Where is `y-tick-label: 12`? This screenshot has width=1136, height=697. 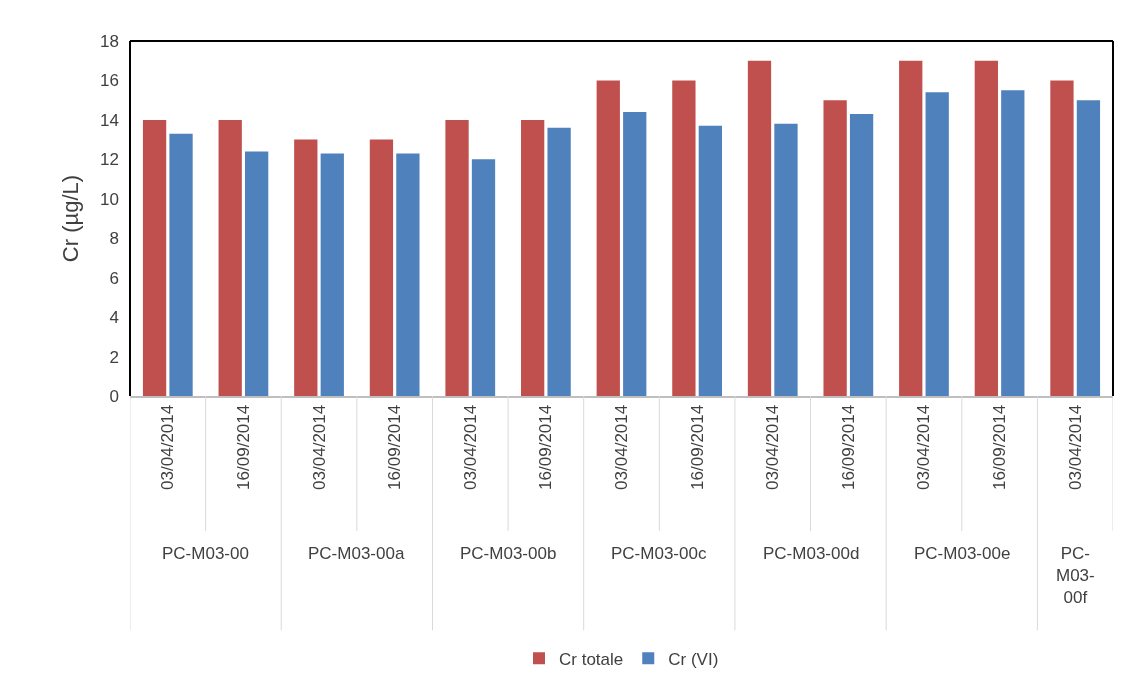 y-tick-label: 12 is located at coordinates (109, 160).